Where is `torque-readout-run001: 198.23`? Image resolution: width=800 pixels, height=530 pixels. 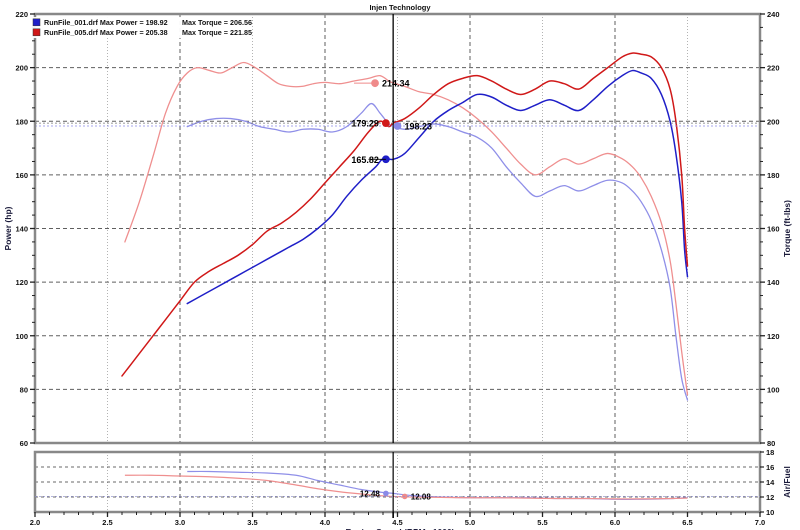 torque-readout-run001: 198.23 is located at coordinates (419, 126).